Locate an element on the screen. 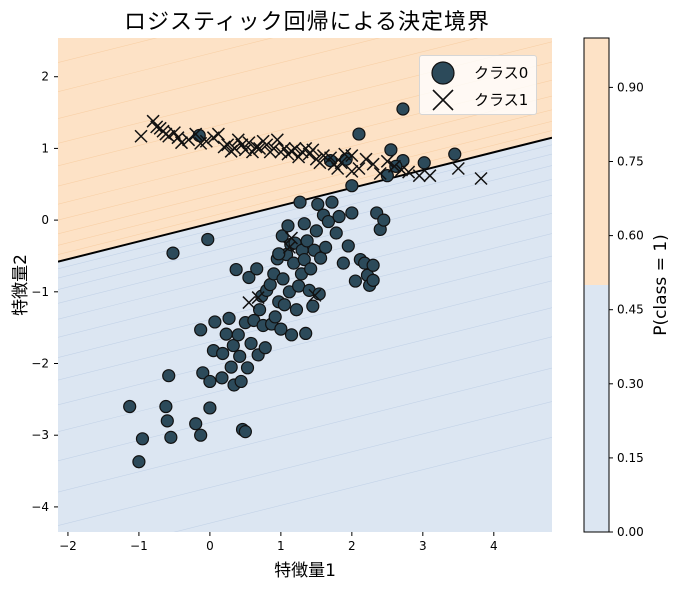 The image size is (680, 590). svg-text: 4 is located at coordinates (494, 546).